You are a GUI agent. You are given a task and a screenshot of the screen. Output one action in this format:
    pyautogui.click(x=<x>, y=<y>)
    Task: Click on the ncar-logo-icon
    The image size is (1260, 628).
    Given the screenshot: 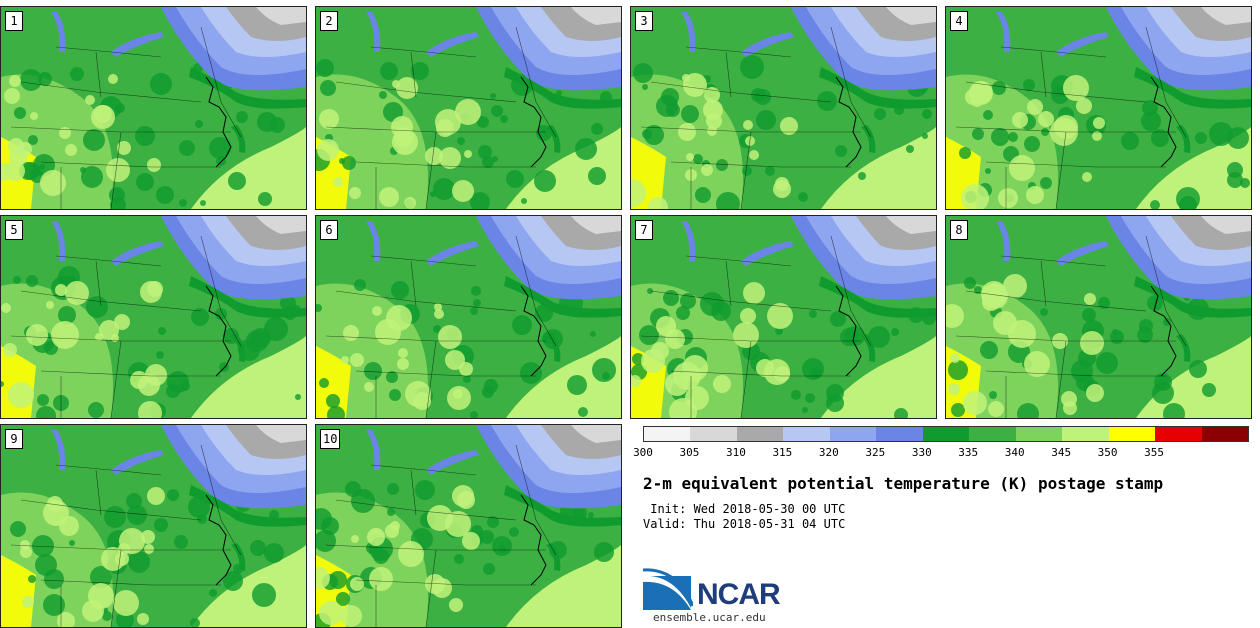 What is the action you would take?
    pyautogui.click(x=668, y=589)
    